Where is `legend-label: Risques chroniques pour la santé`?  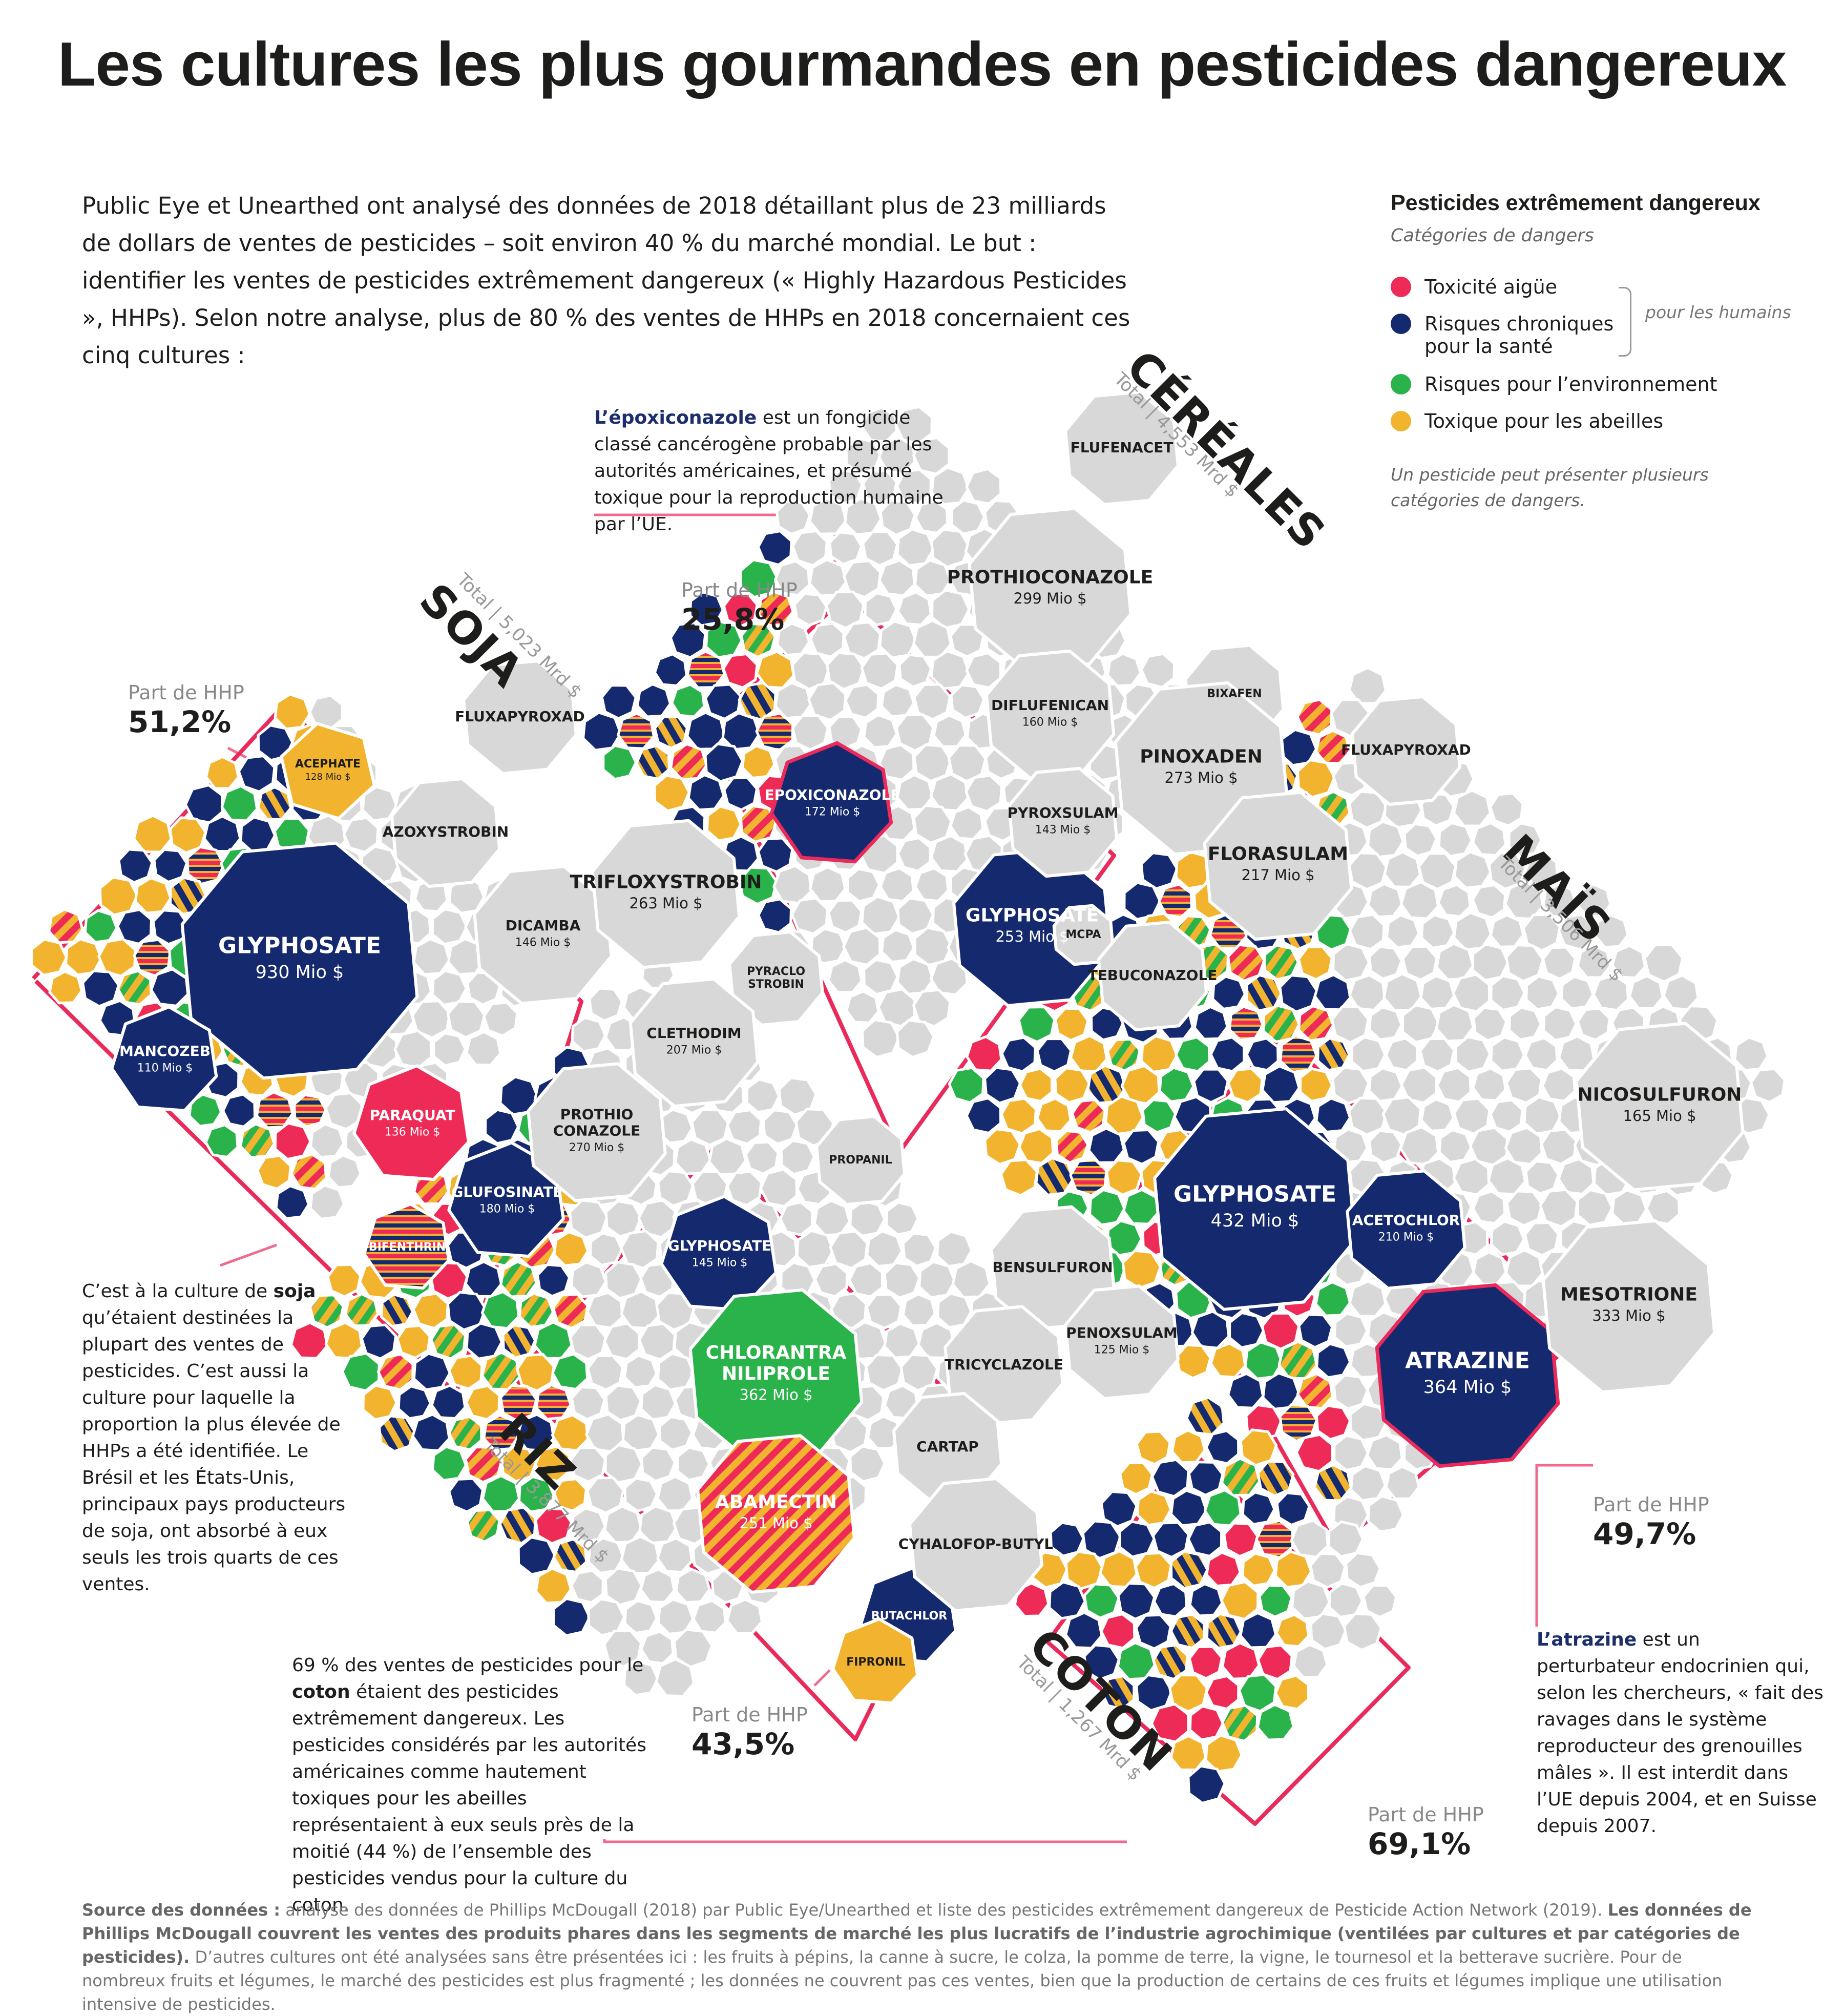 legend-label: Risques chroniques pour la santé is located at coordinates (1519, 335).